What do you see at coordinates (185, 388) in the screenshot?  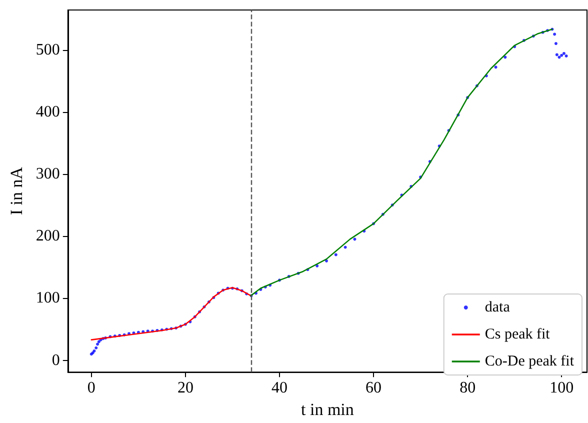 I see `x-tick-label: 20` at bounding box center [185, 388].